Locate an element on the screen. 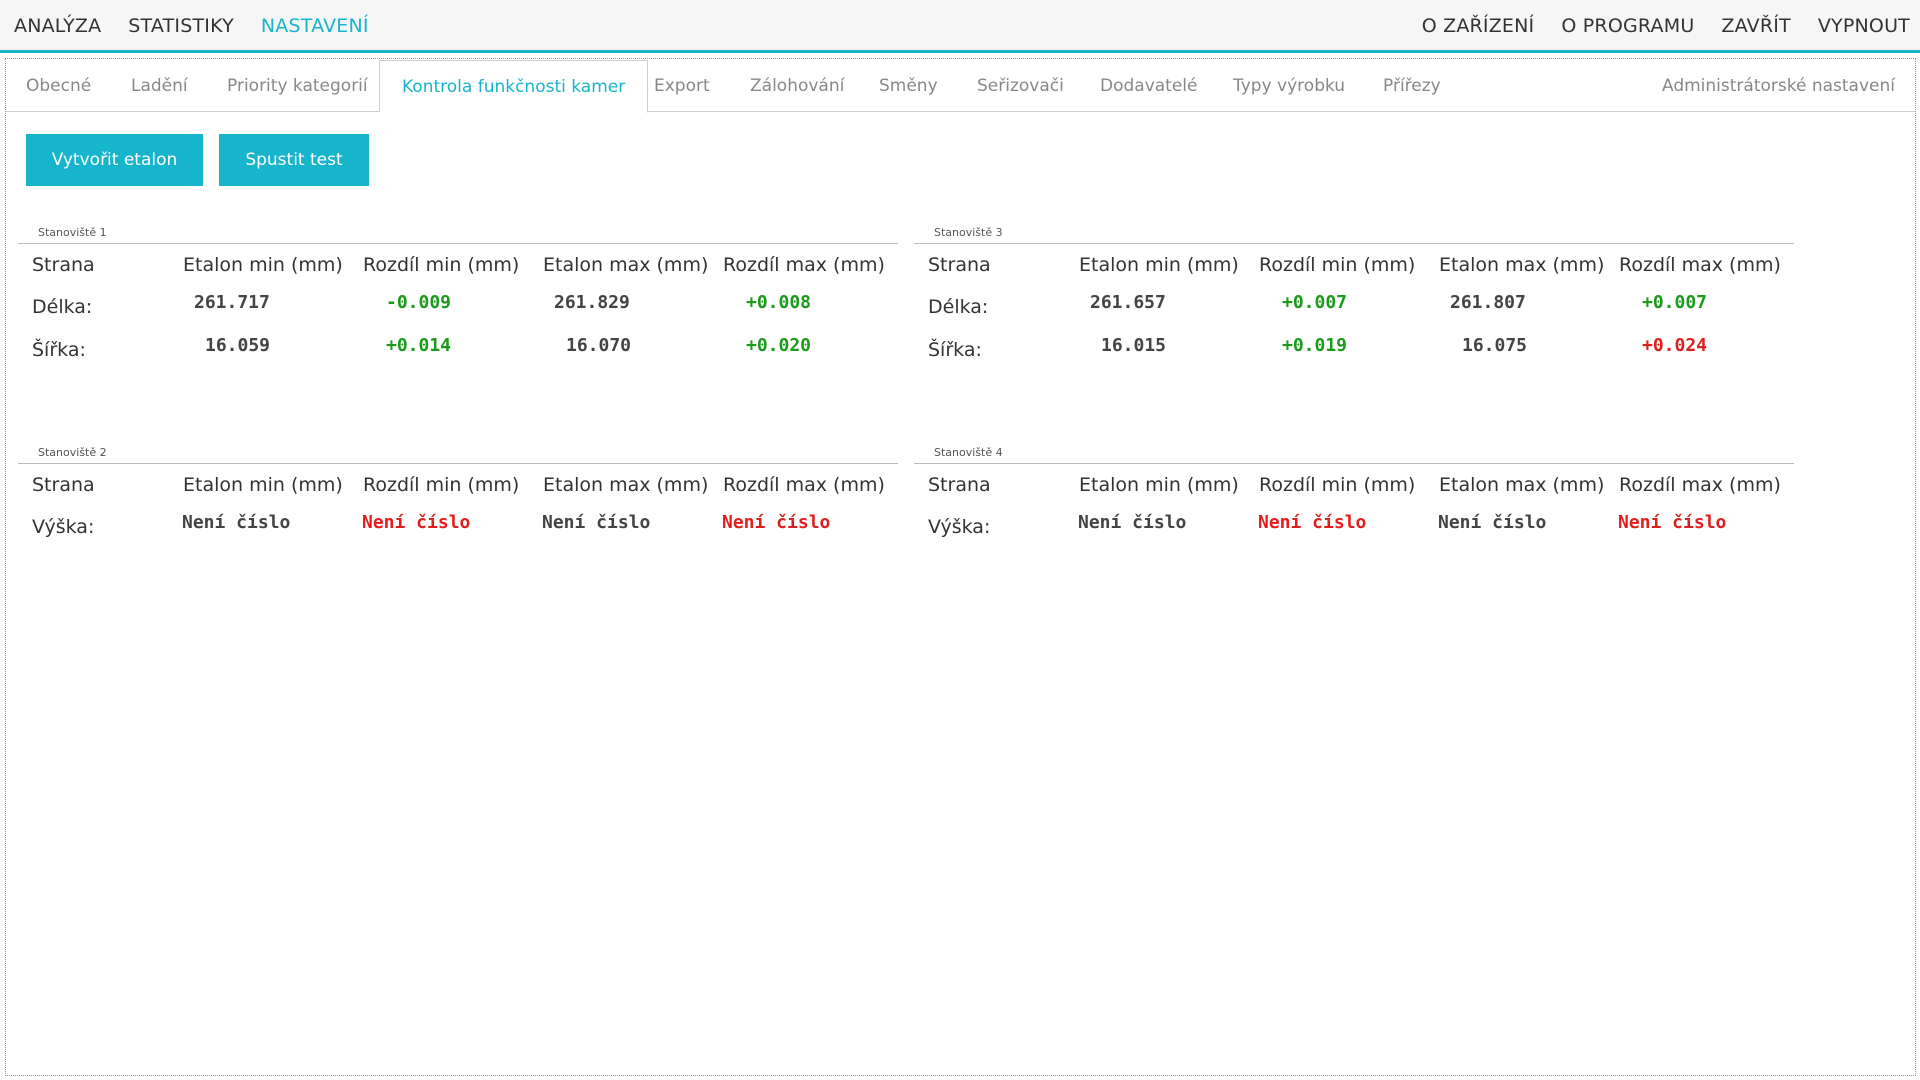  etalon-max-value: 261.807 is located at coordinates (1488, 302).